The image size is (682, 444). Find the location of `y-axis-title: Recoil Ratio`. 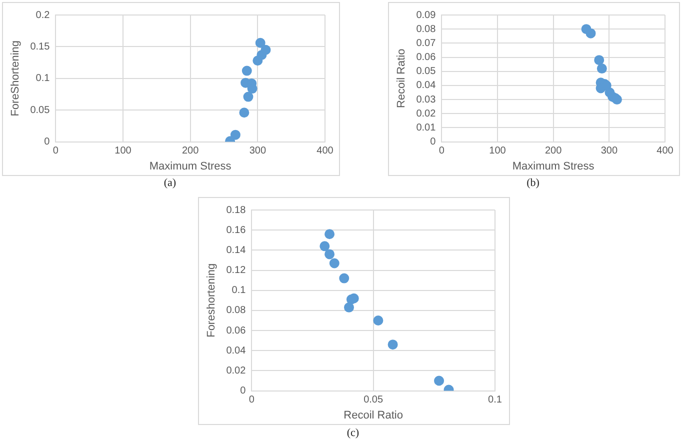

y-axis-title: Recoil Ratio is located at coordinates (402, 78).